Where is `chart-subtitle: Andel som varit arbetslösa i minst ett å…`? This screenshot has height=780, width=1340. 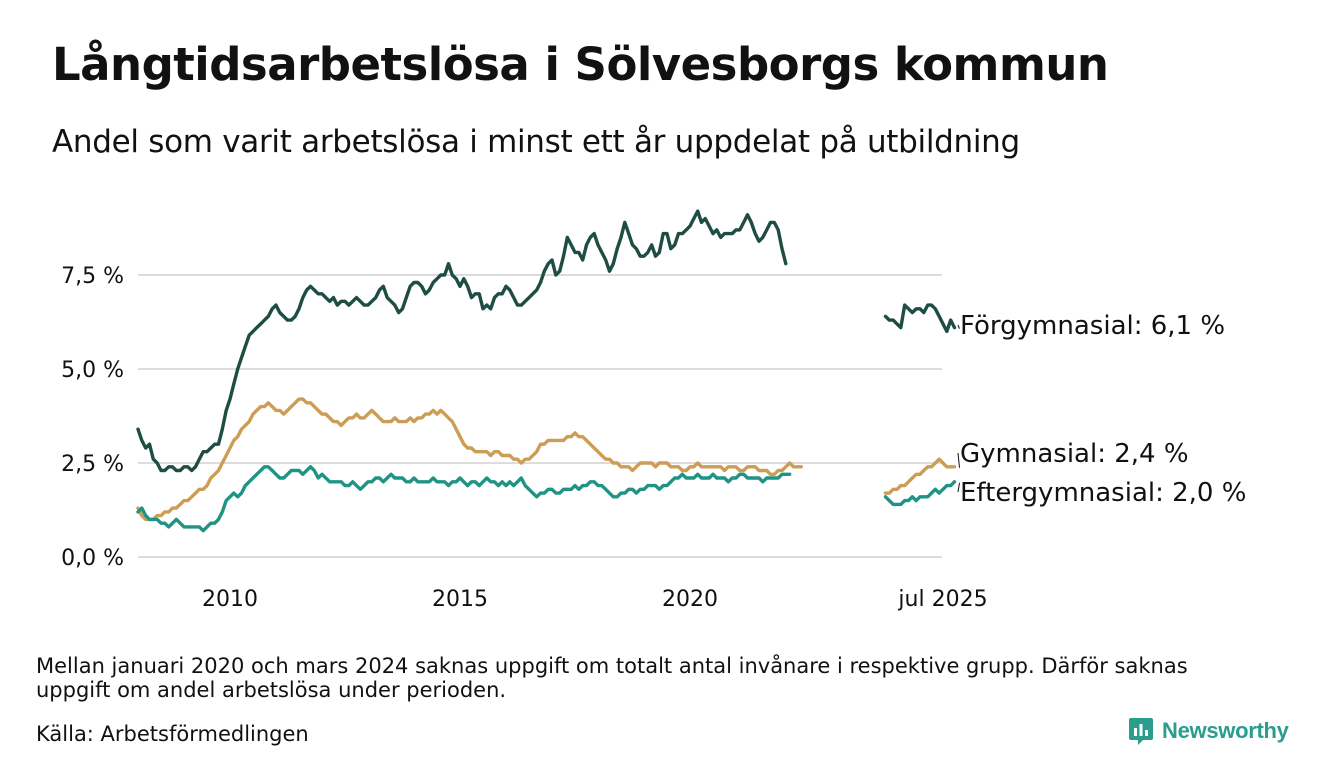 chart-subtitle: Andel som varit arbetslösa i minst ett å… is located at coordinates (536, 142).